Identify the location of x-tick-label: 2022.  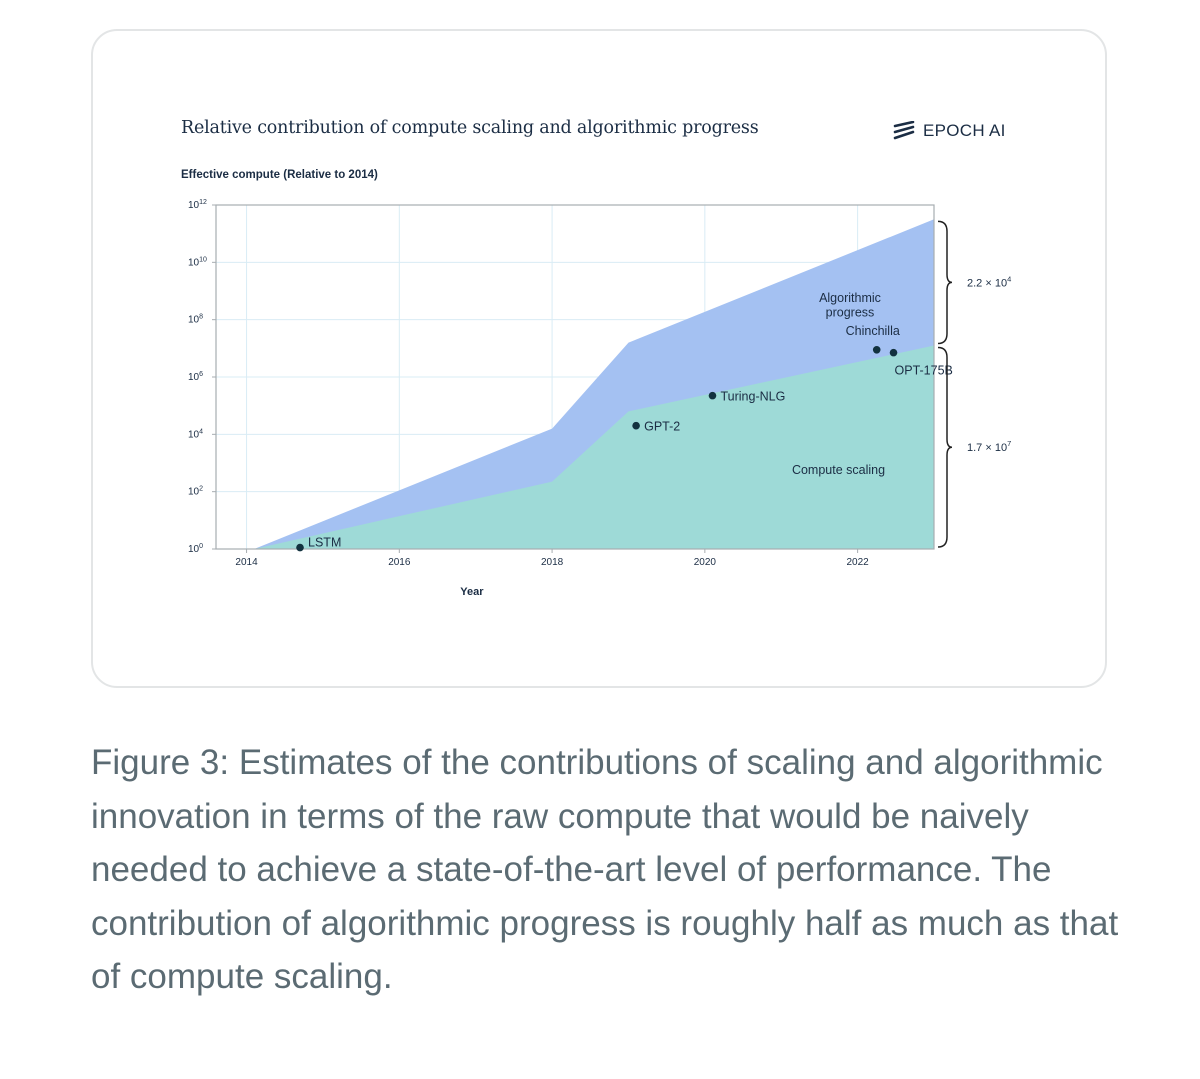
(857, 562).